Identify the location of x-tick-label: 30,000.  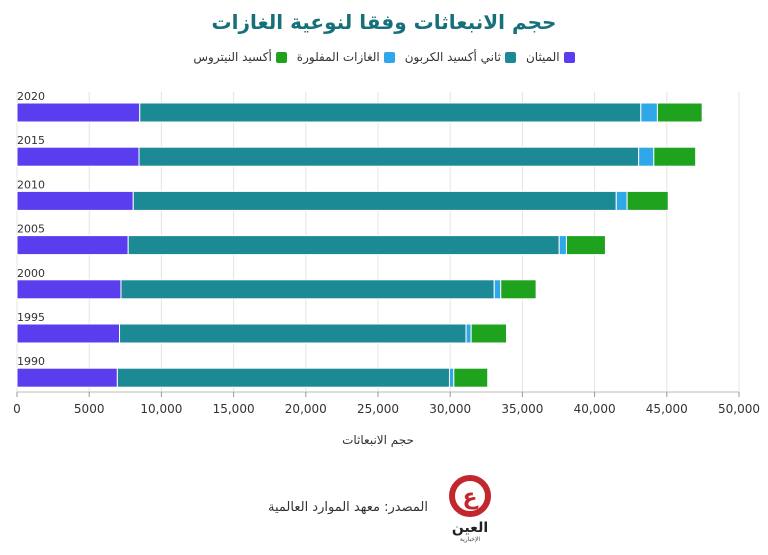
(450, 409).